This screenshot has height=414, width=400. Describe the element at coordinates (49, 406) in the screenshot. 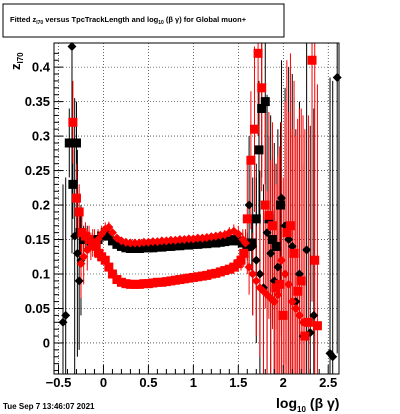

I see `footer-timestamp: Tue Sep 7 13:46:07 2021` at that location.